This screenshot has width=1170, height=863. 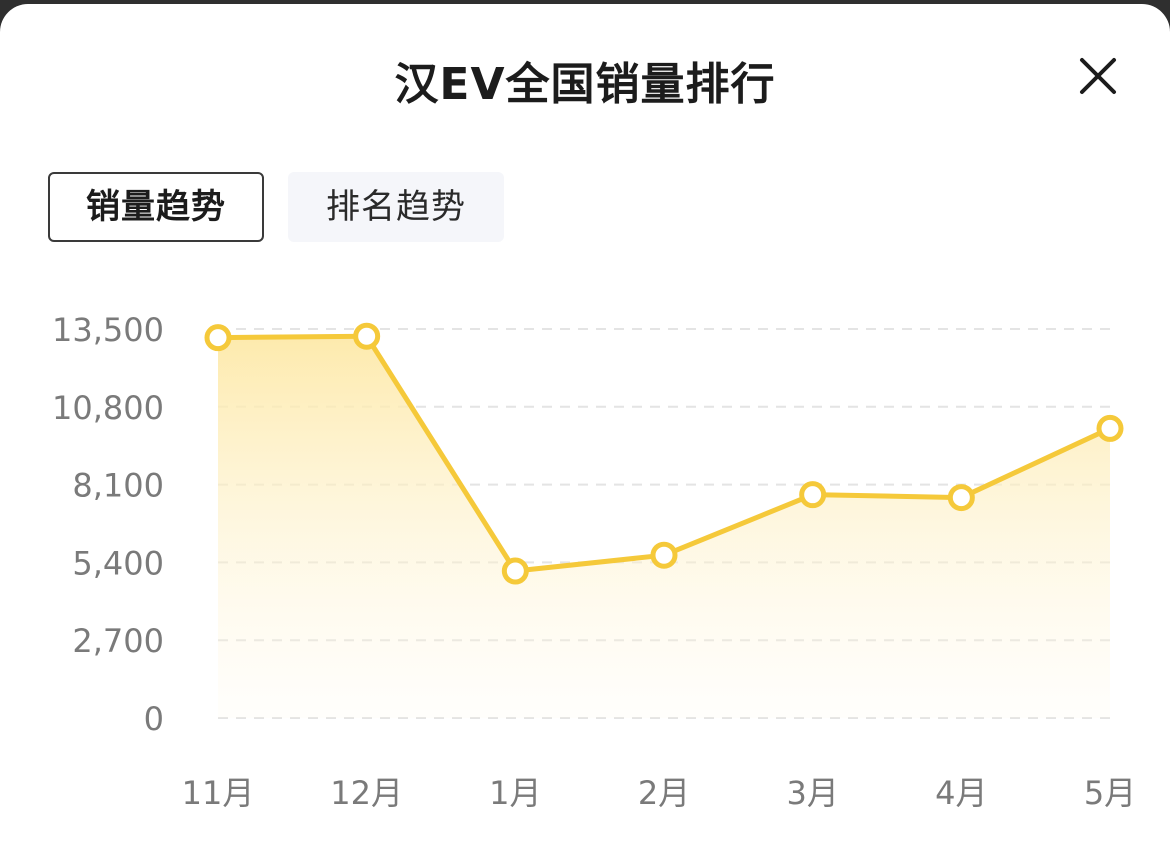 What do you see at coordinates (1110, 793) in the screenshot?
I see `x-tick-label: 5月` at bounding box center [1110, 793].